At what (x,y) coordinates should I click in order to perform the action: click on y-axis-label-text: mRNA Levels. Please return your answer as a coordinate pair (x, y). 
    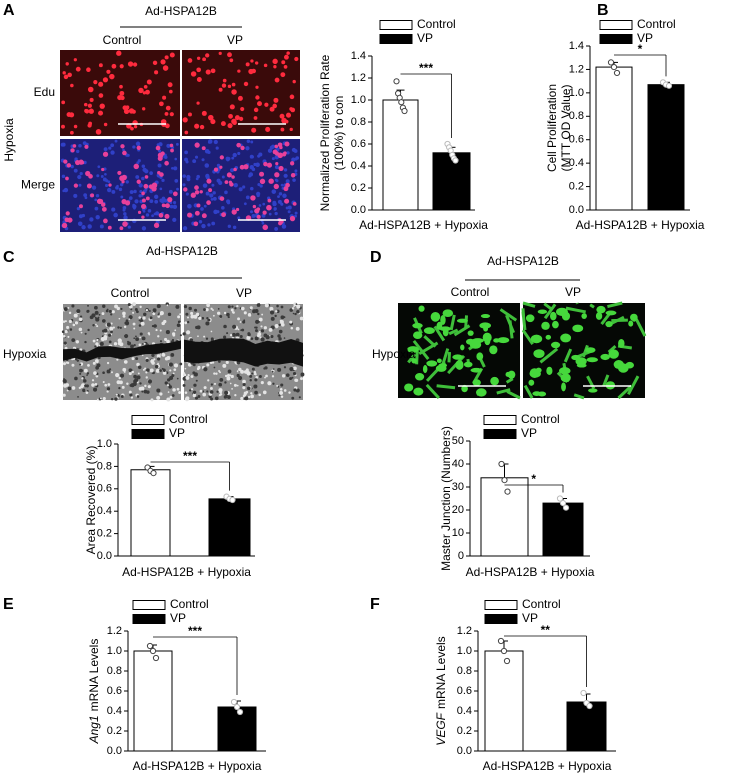
    Looking at the image, I should click on (441, 672).